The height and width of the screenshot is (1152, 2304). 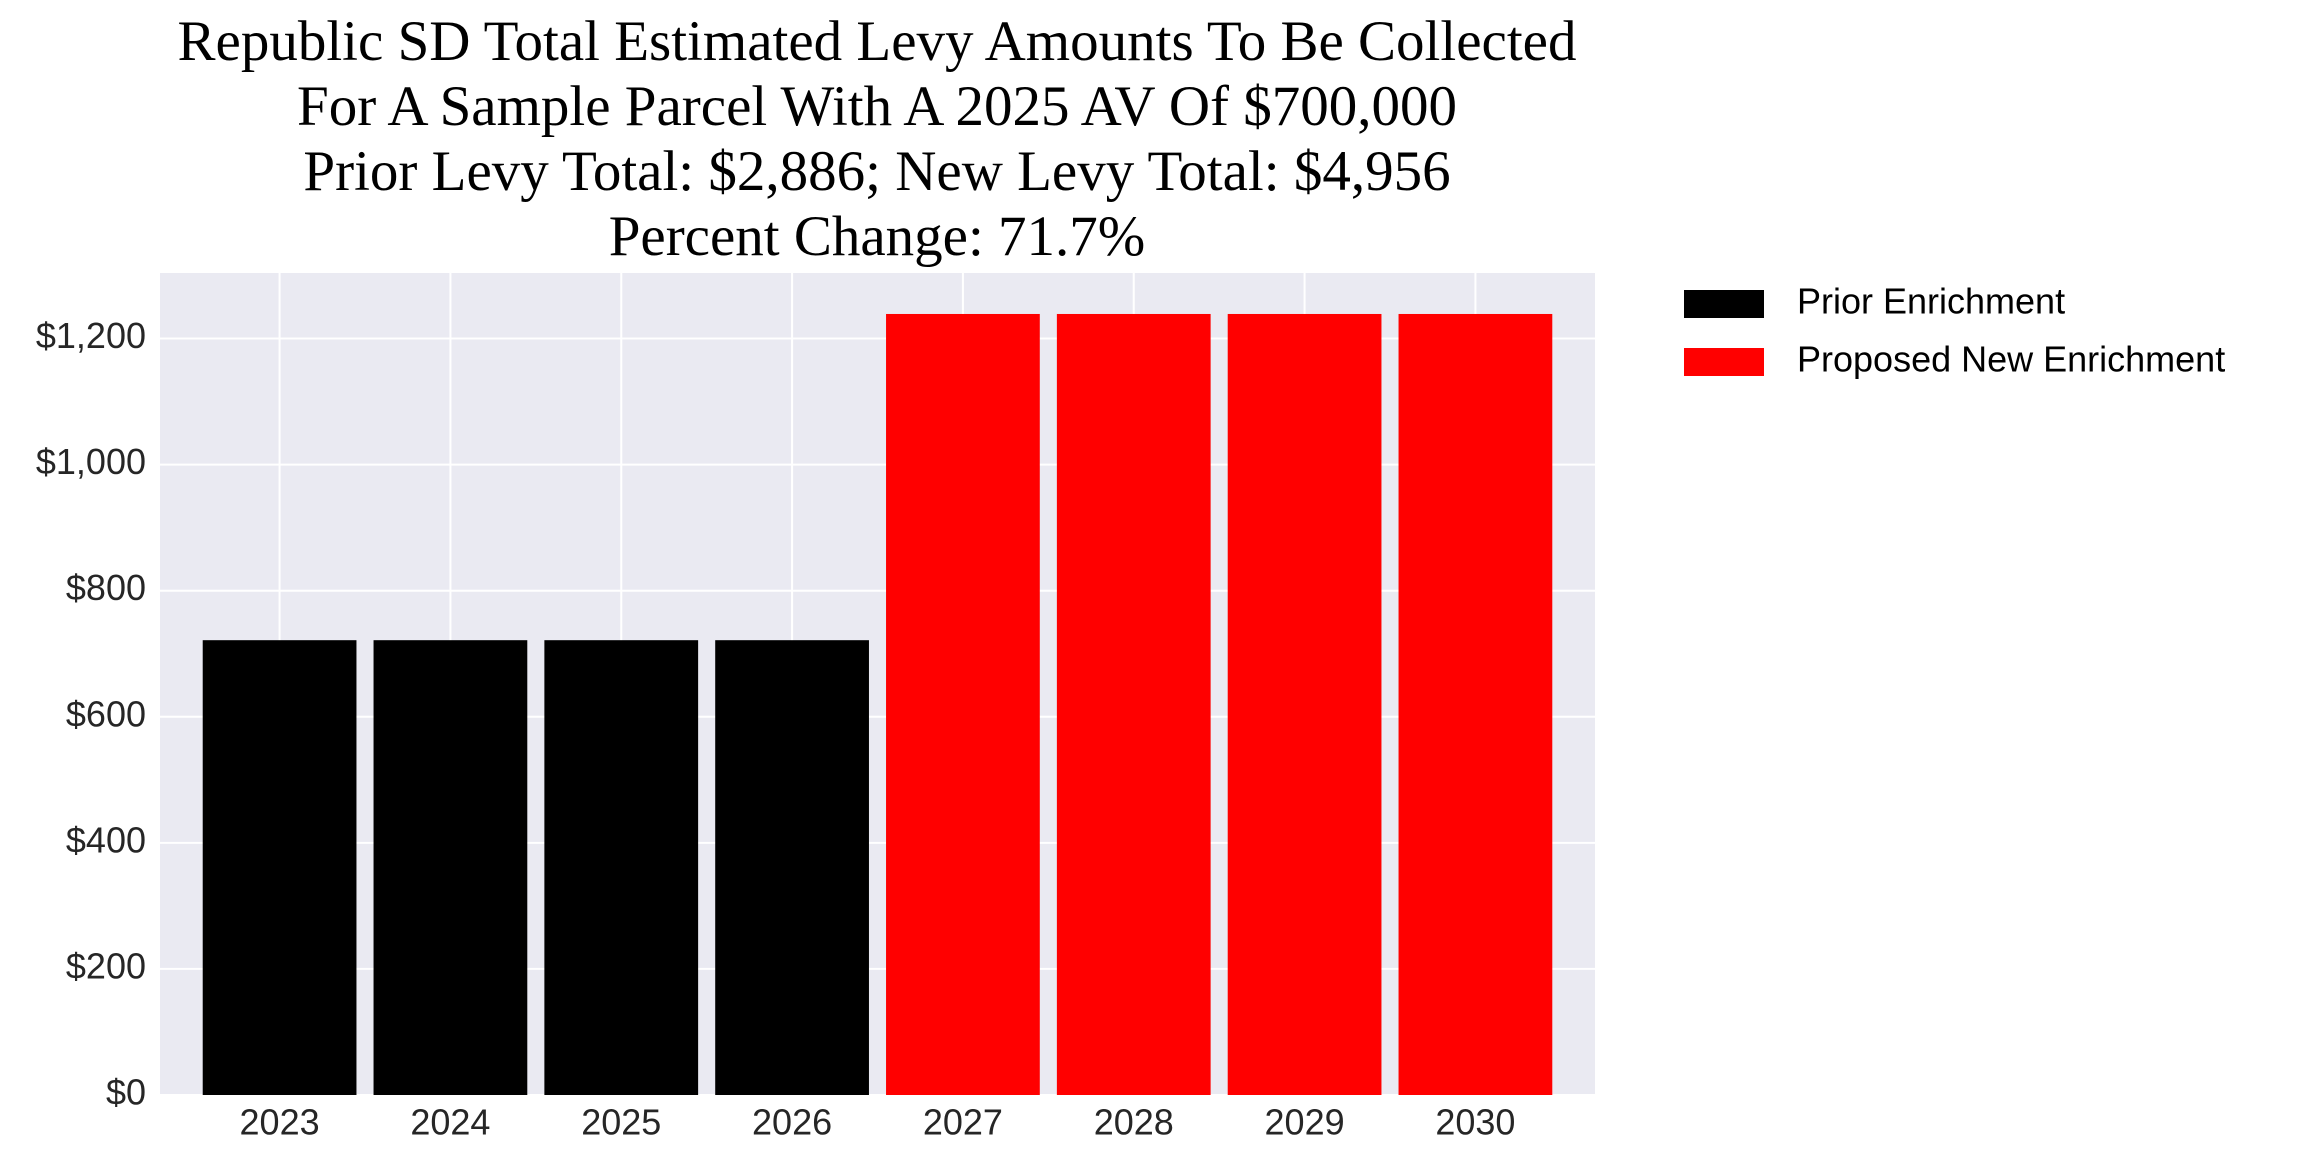 I want to click on y-tick-label: $200, so click(x=106, y=965).